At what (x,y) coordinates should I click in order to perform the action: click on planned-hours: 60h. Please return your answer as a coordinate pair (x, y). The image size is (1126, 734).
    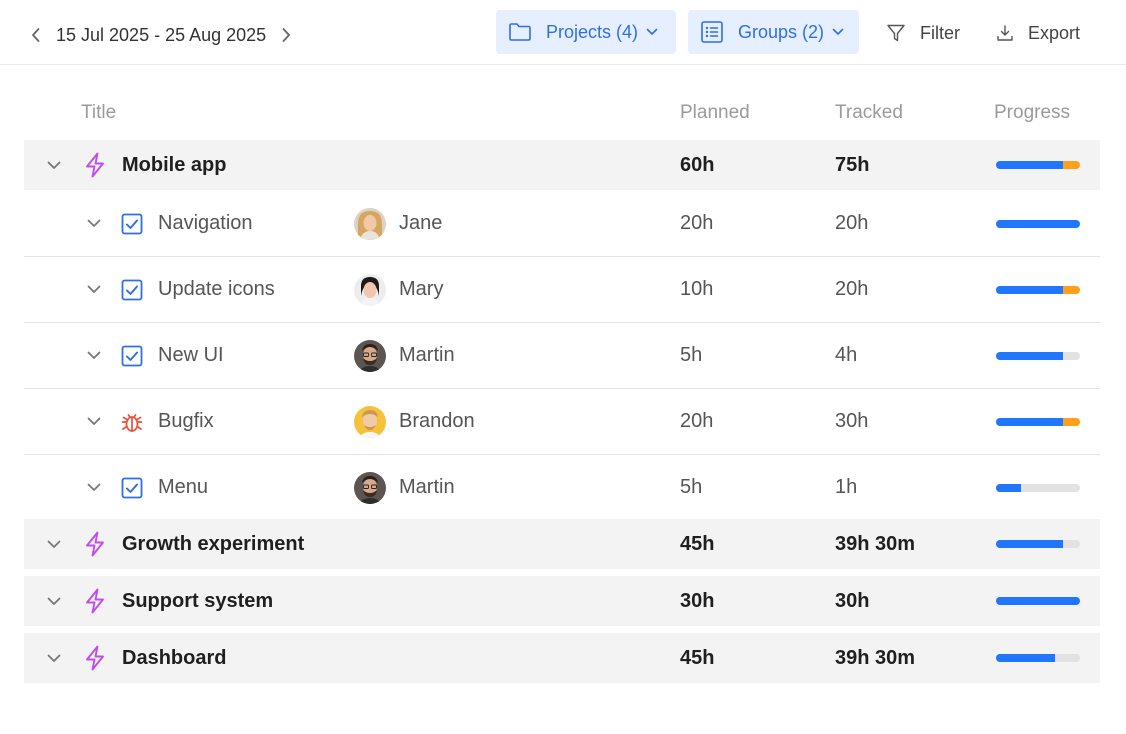
    Looking at the image, I should click on (697, 164).